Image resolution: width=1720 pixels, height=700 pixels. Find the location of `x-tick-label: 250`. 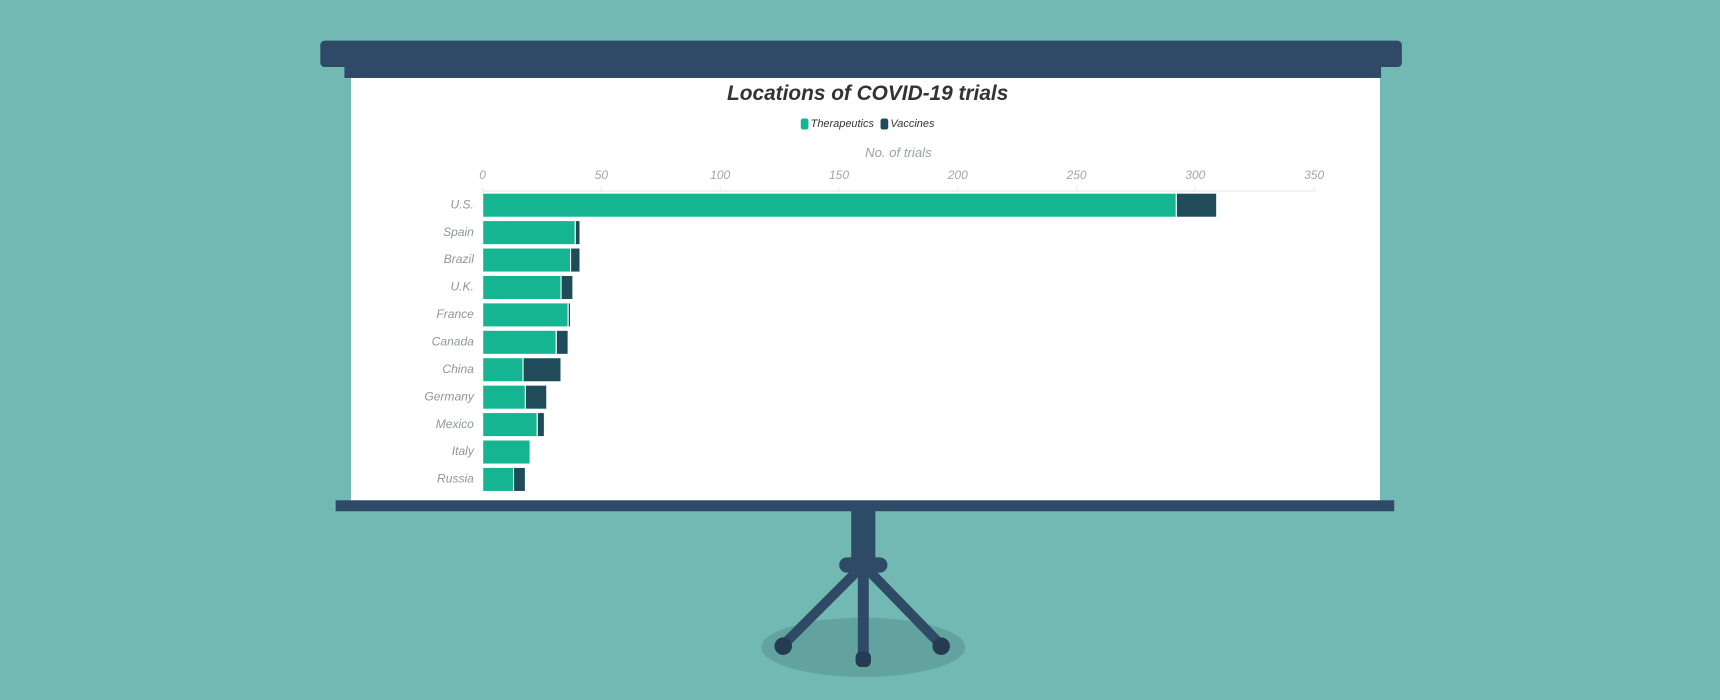

x-tick-label: 250 is located at coordinates (1076, 175).